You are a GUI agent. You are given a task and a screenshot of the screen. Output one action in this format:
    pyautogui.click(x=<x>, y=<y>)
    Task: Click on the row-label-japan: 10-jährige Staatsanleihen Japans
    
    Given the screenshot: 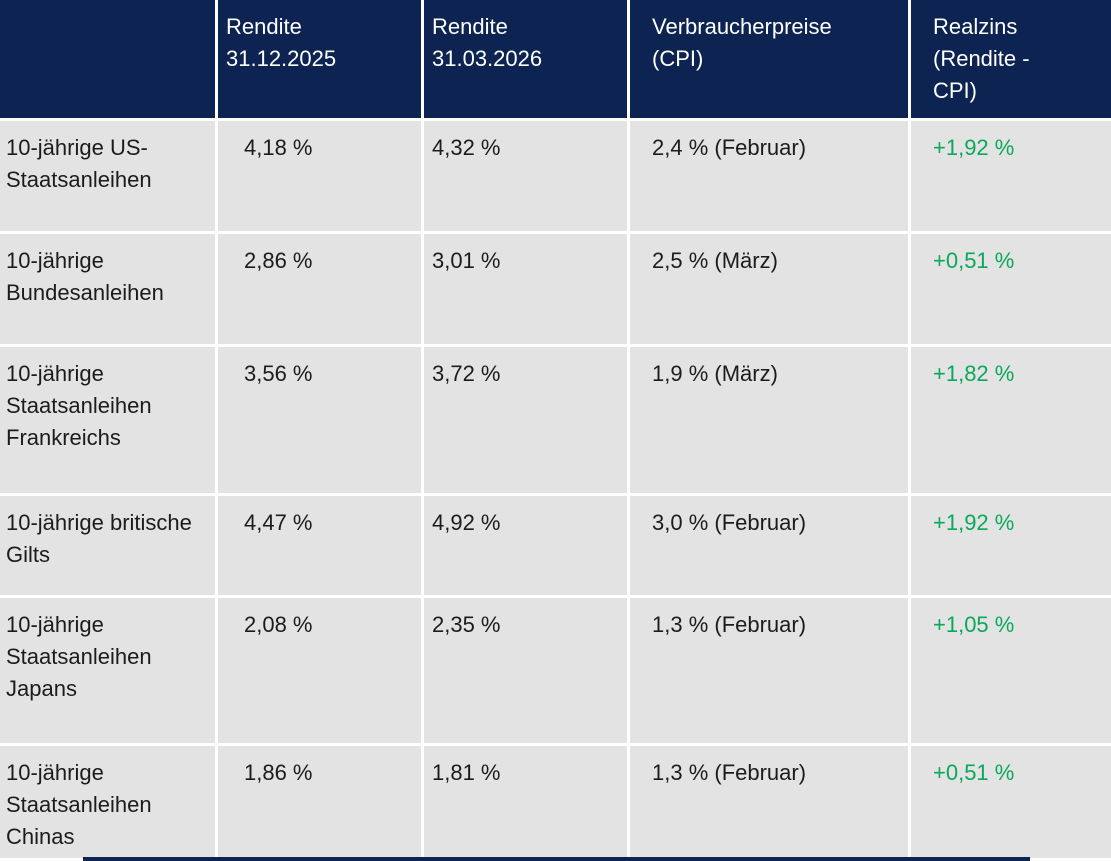 What is the action you would take?
    pyautogui.click(x=107, y=670)
    